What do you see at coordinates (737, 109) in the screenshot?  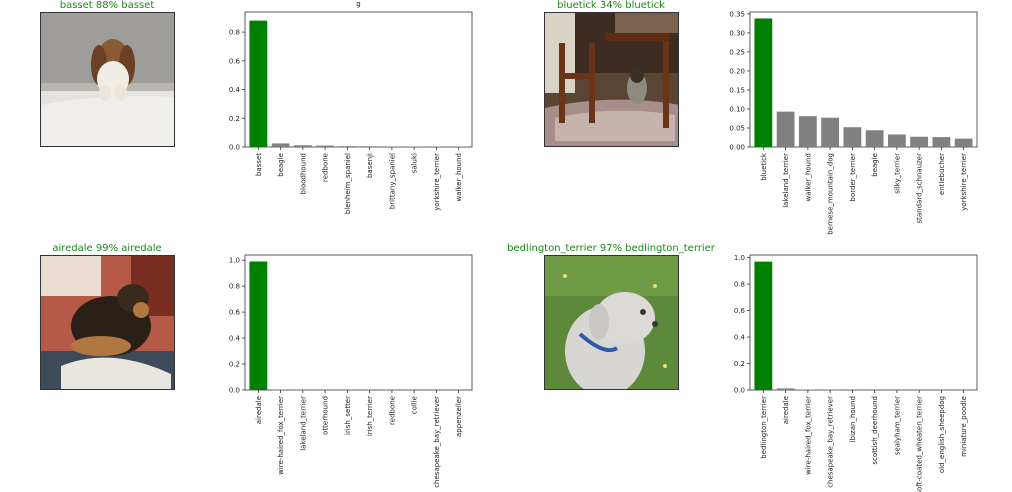 I see `y-tick-label: 0.10` at bounding box center [737, 109].